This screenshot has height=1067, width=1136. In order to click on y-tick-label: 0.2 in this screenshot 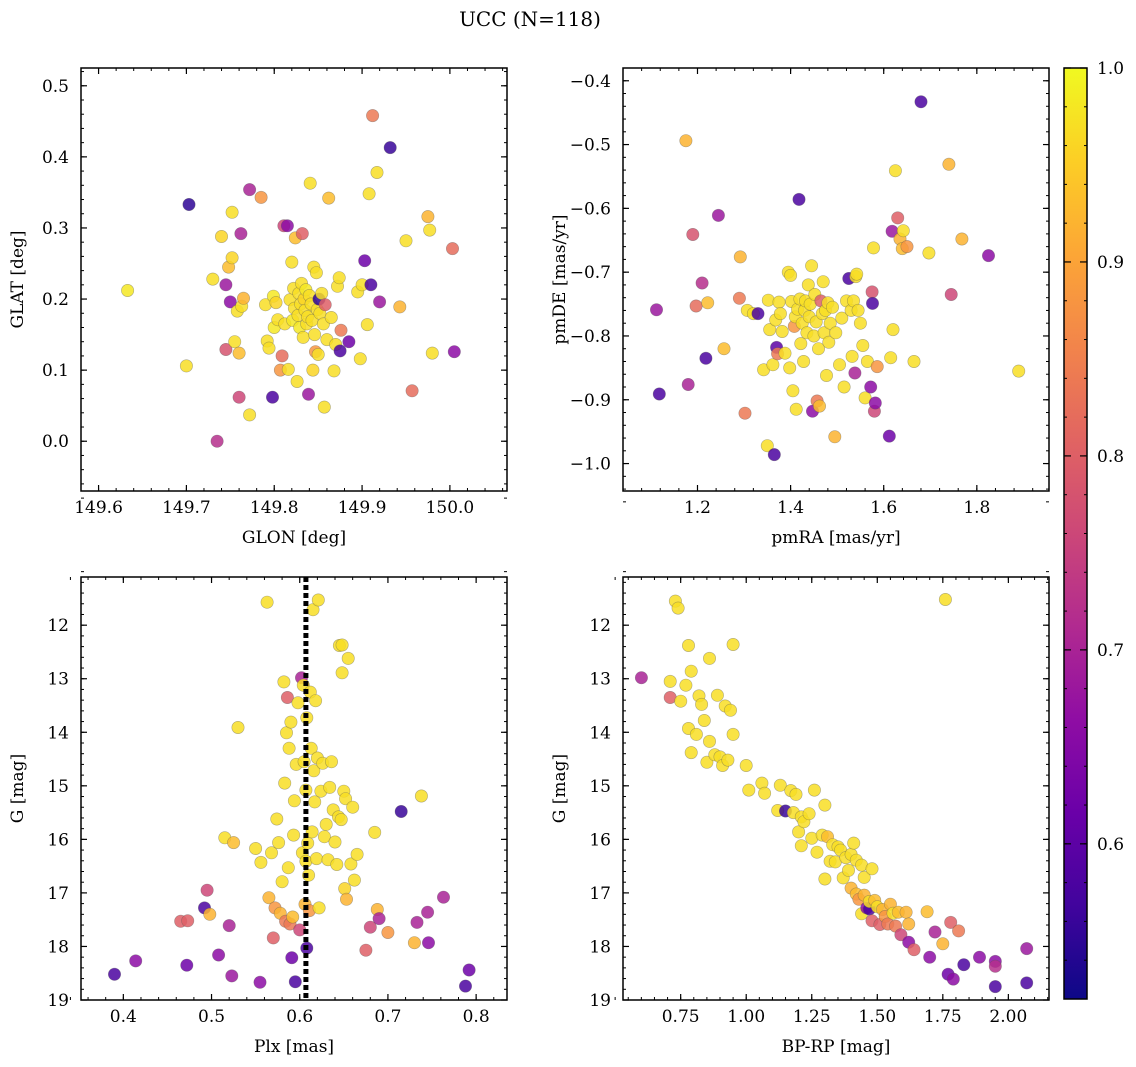, I will do `click(55, 300)`.